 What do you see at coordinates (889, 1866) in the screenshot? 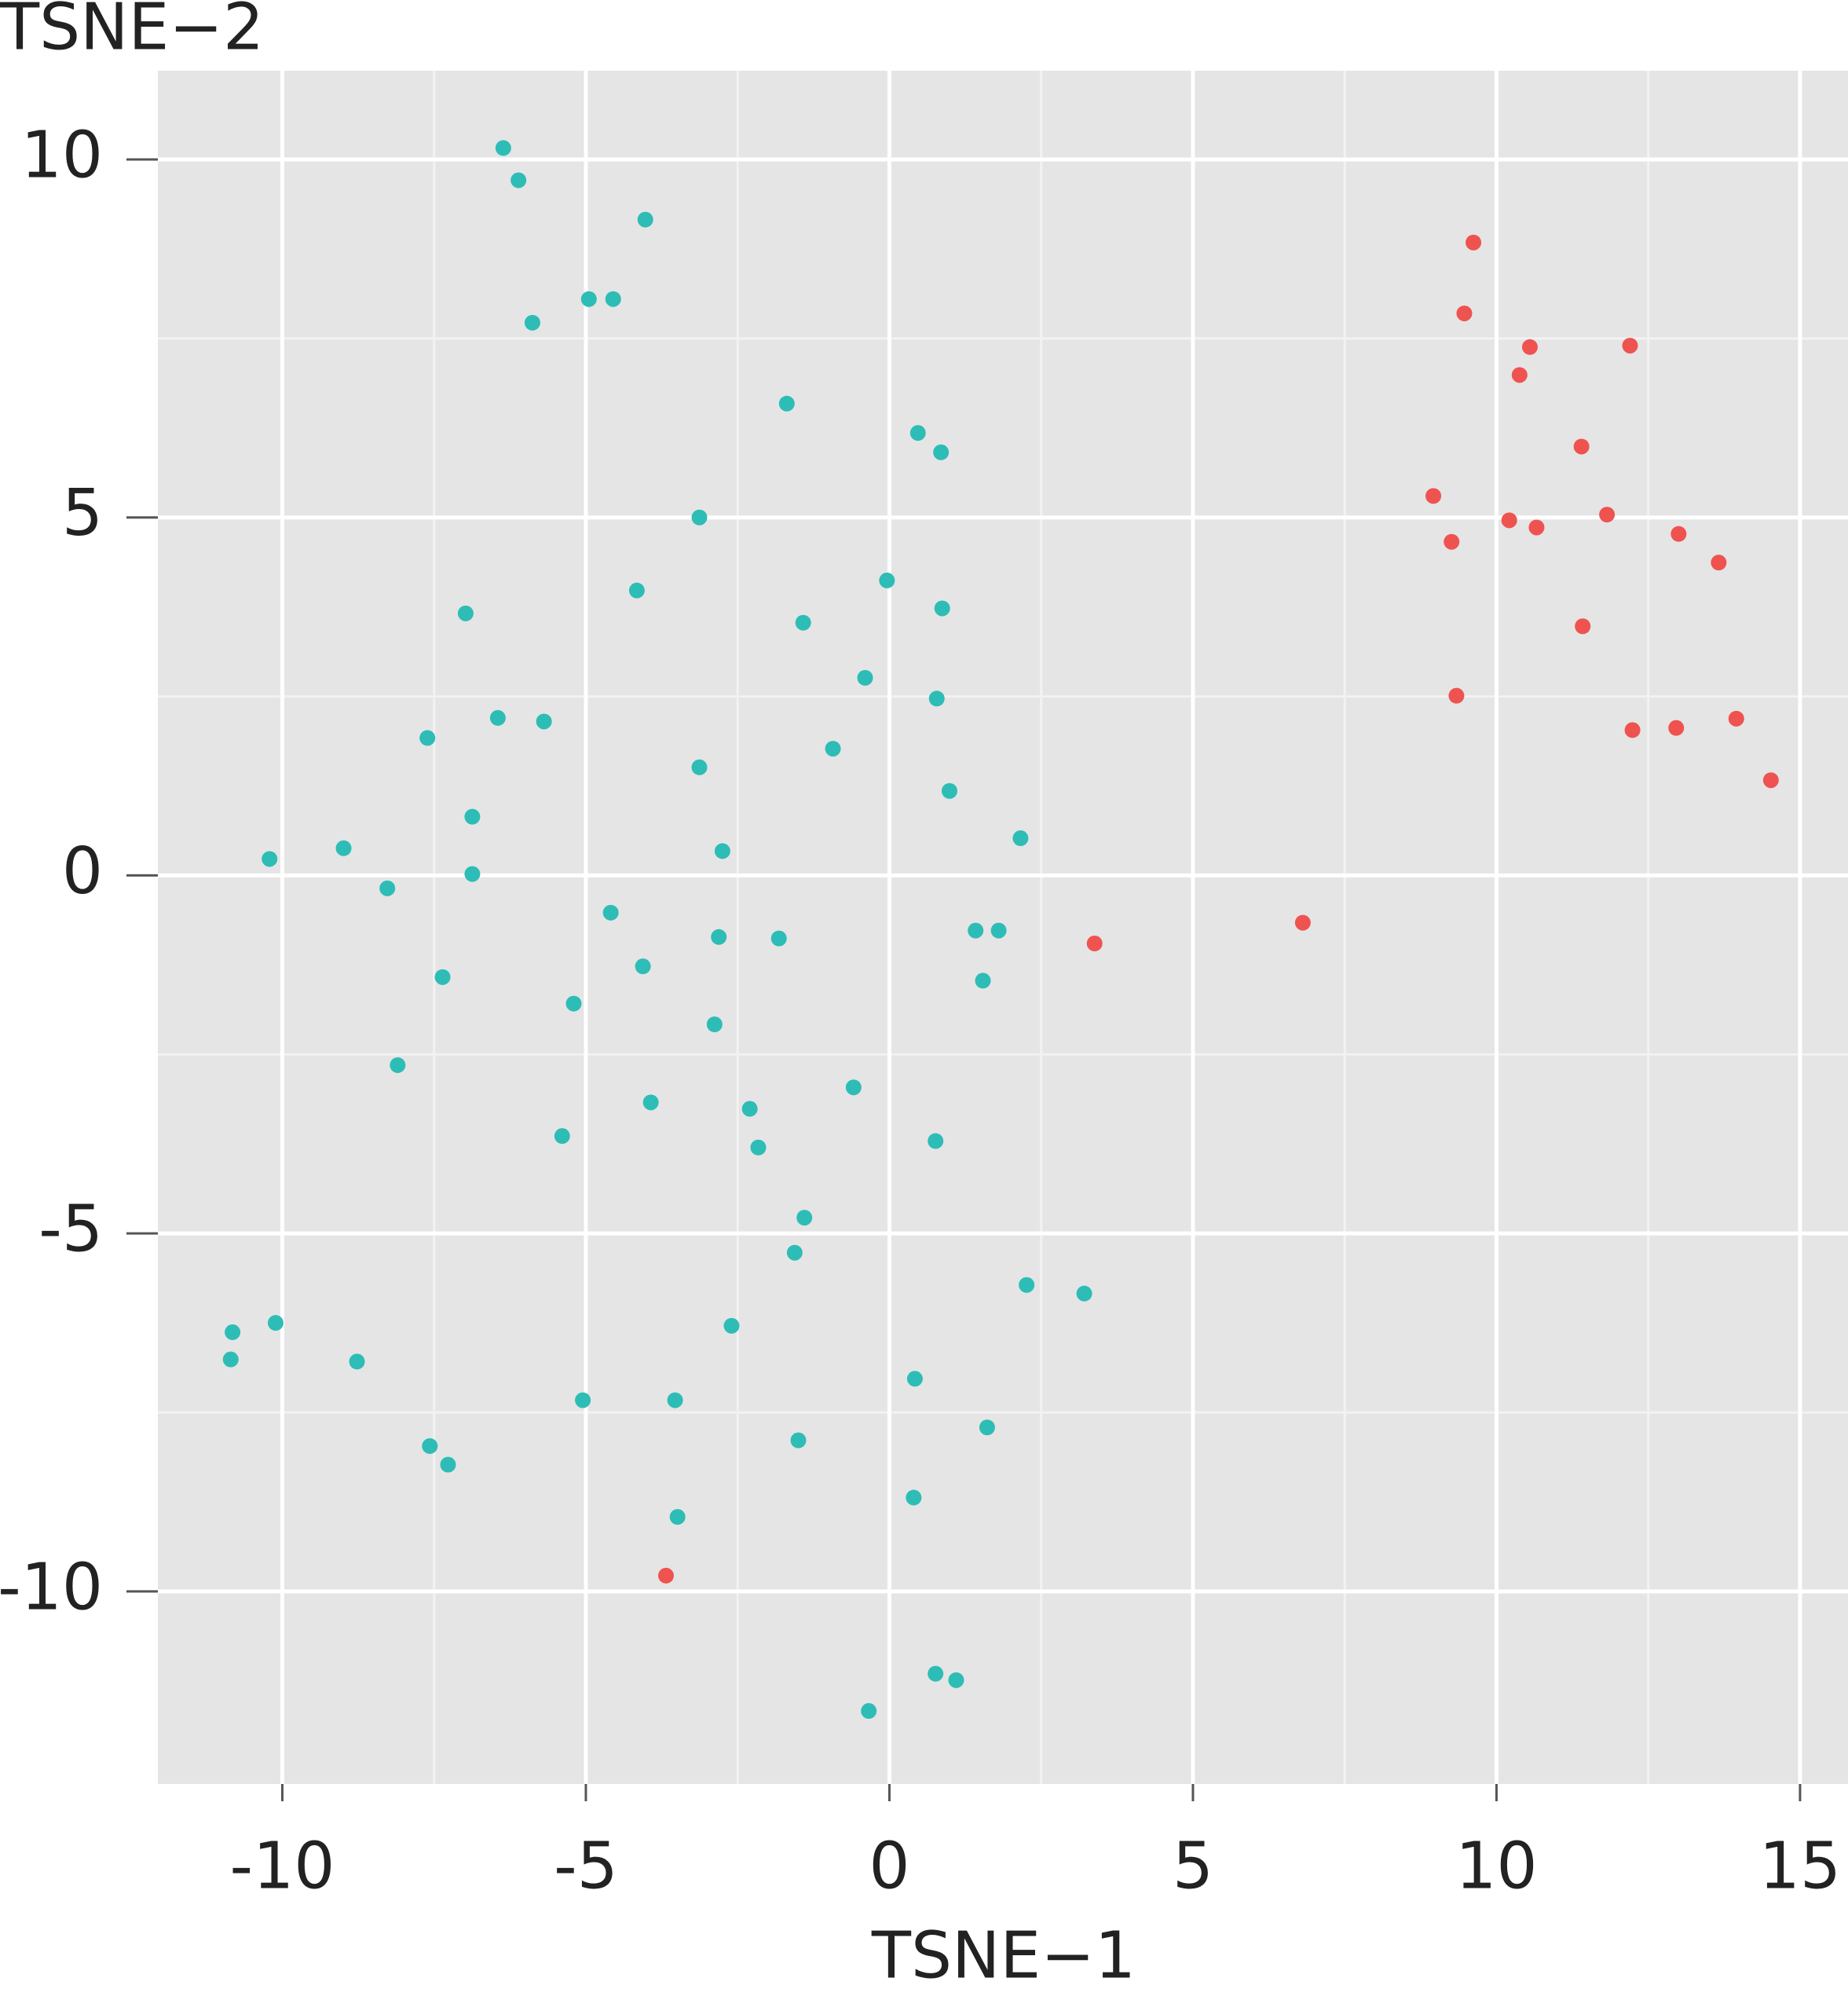
I see `x-tick-label: 0` at bounding box center [889, 1866].